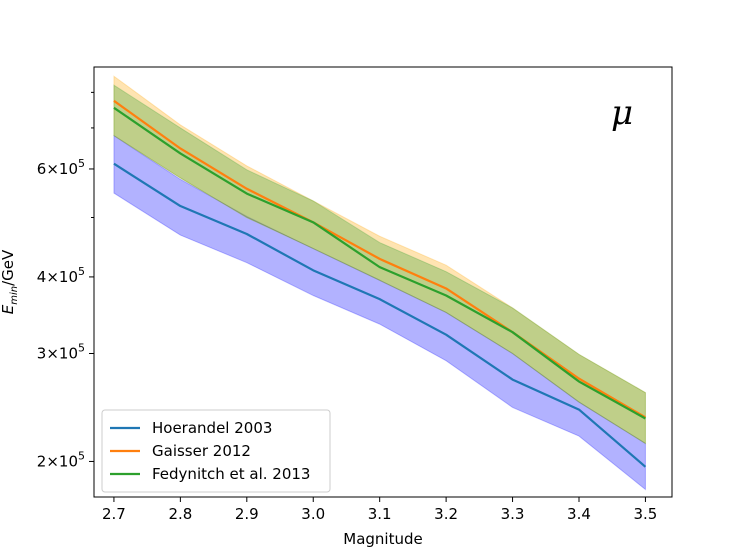 The width and height of the screenshot is (747, 560). I want to click on x-tick-label-1: 2.8, so click(180, 514).